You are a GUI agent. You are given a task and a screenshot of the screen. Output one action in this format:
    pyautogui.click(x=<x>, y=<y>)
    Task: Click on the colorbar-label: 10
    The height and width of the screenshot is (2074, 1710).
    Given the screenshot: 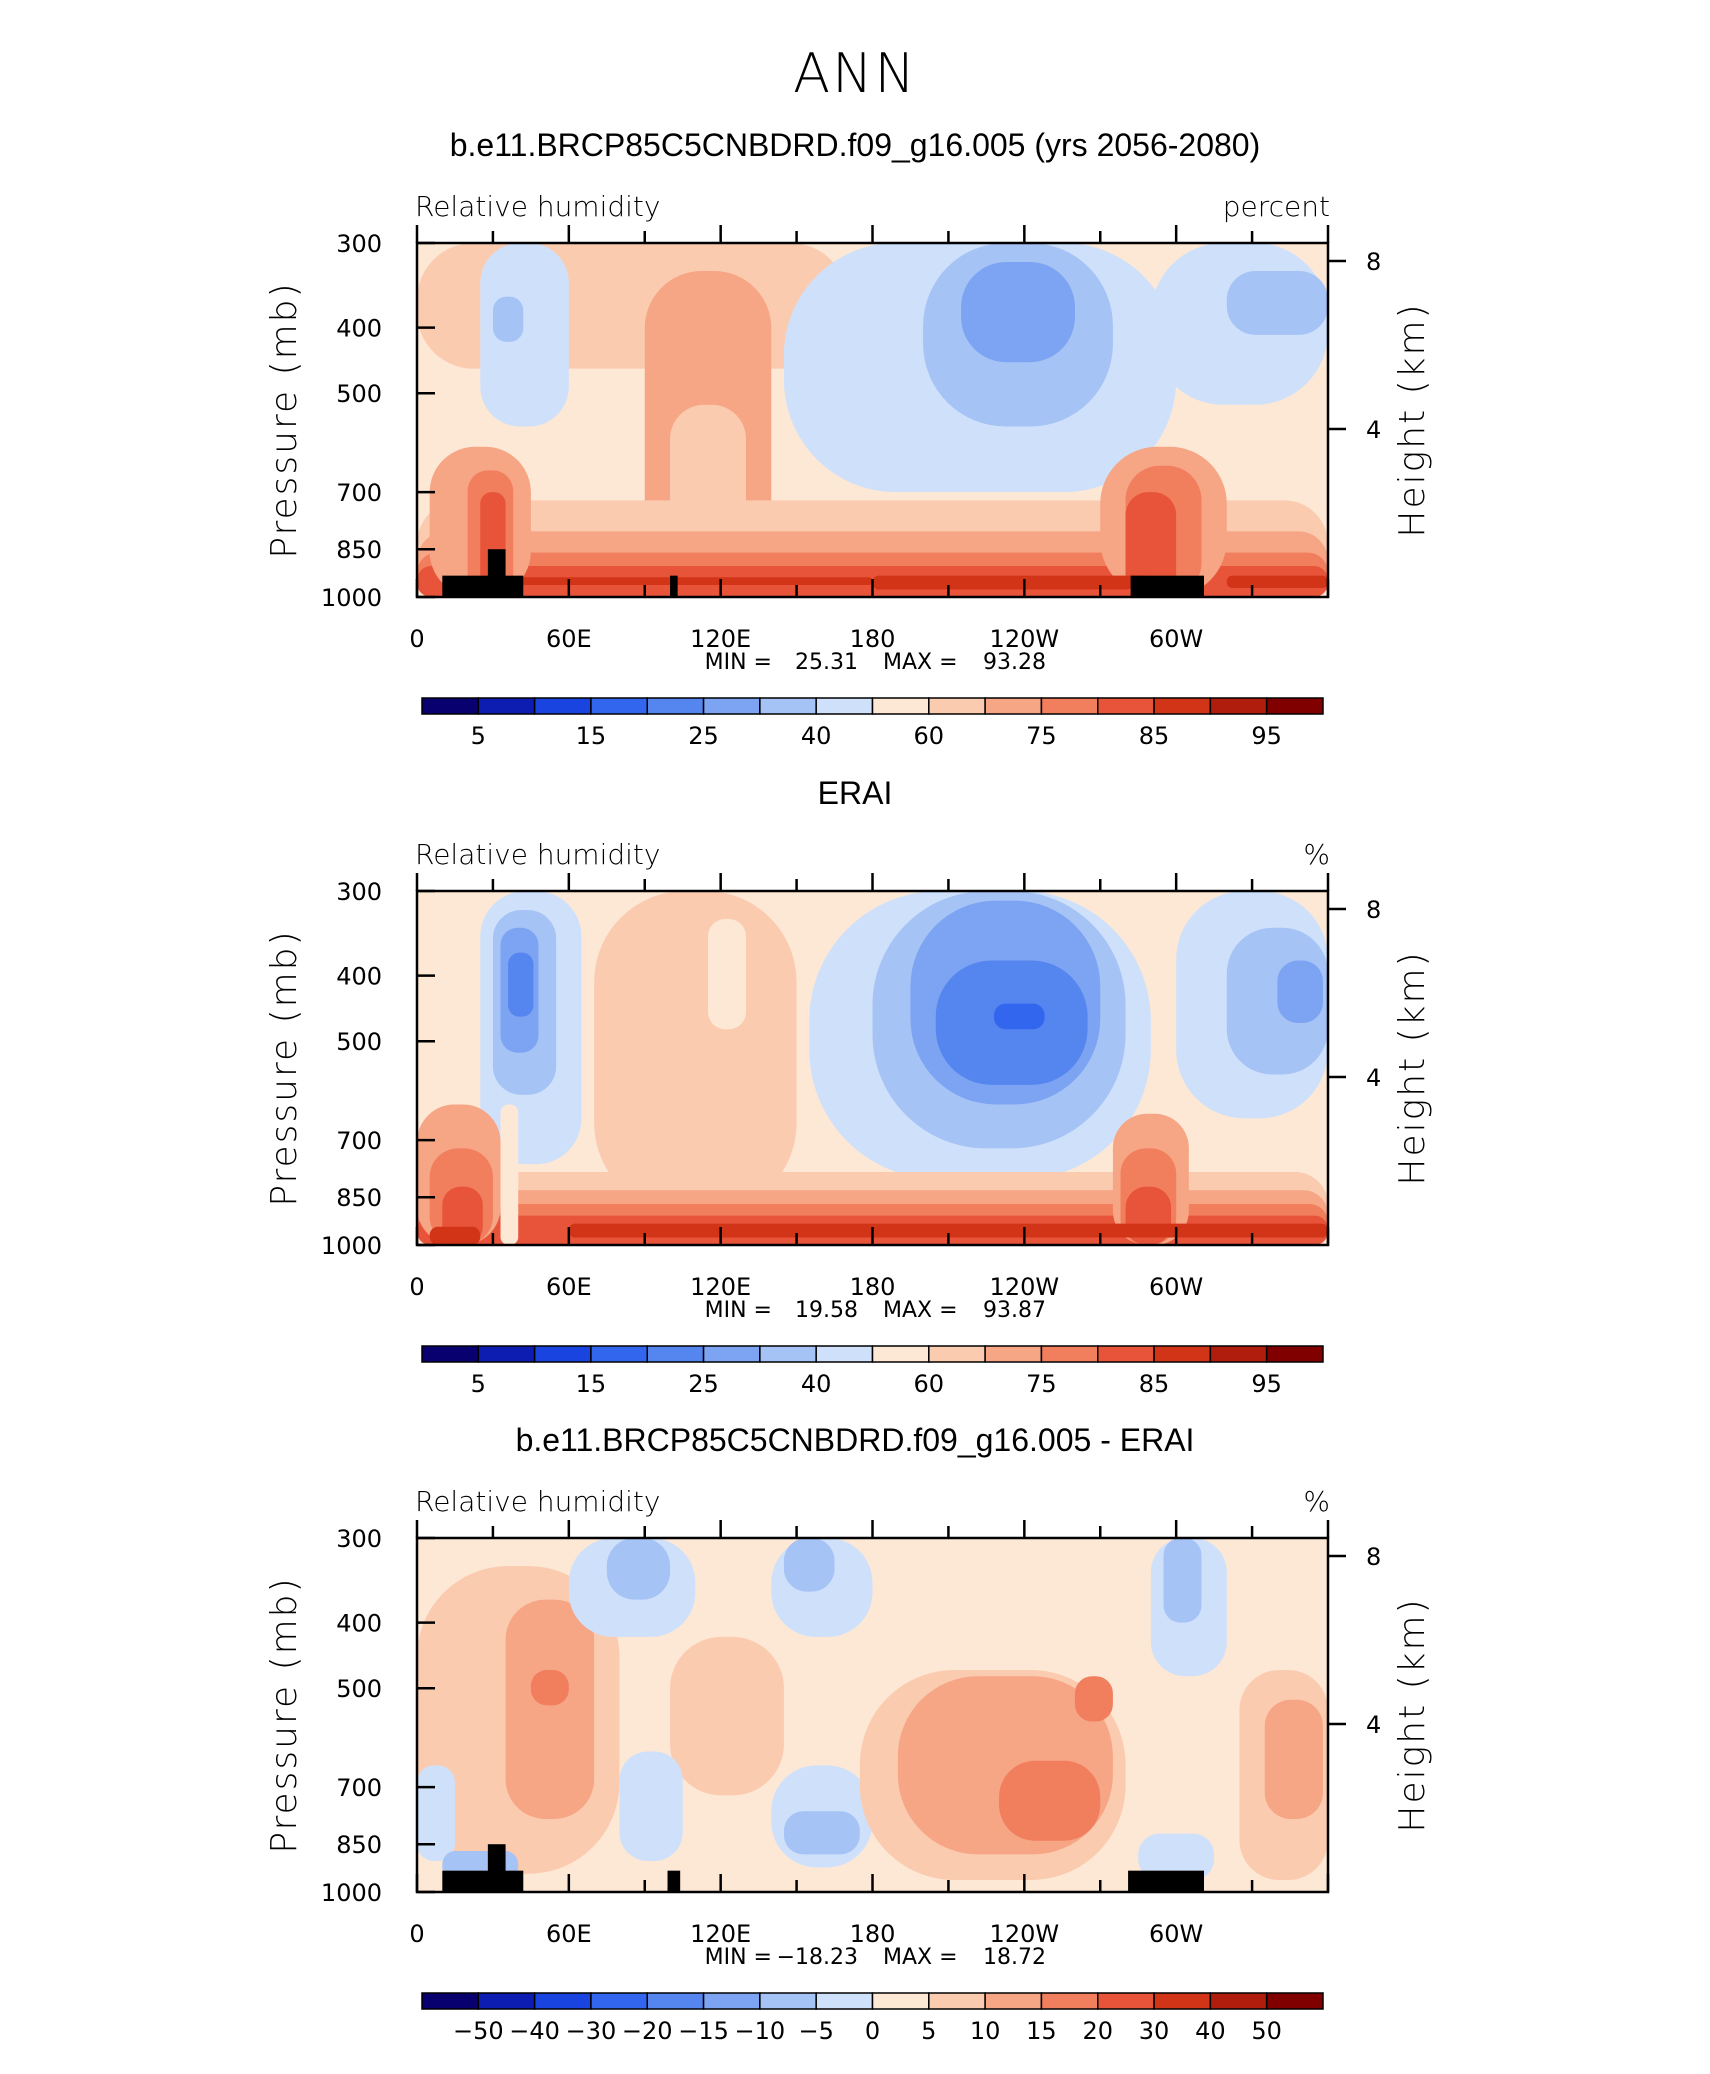 What is the action you would take?
    pyautogui.click(x=985, y=2031)
    